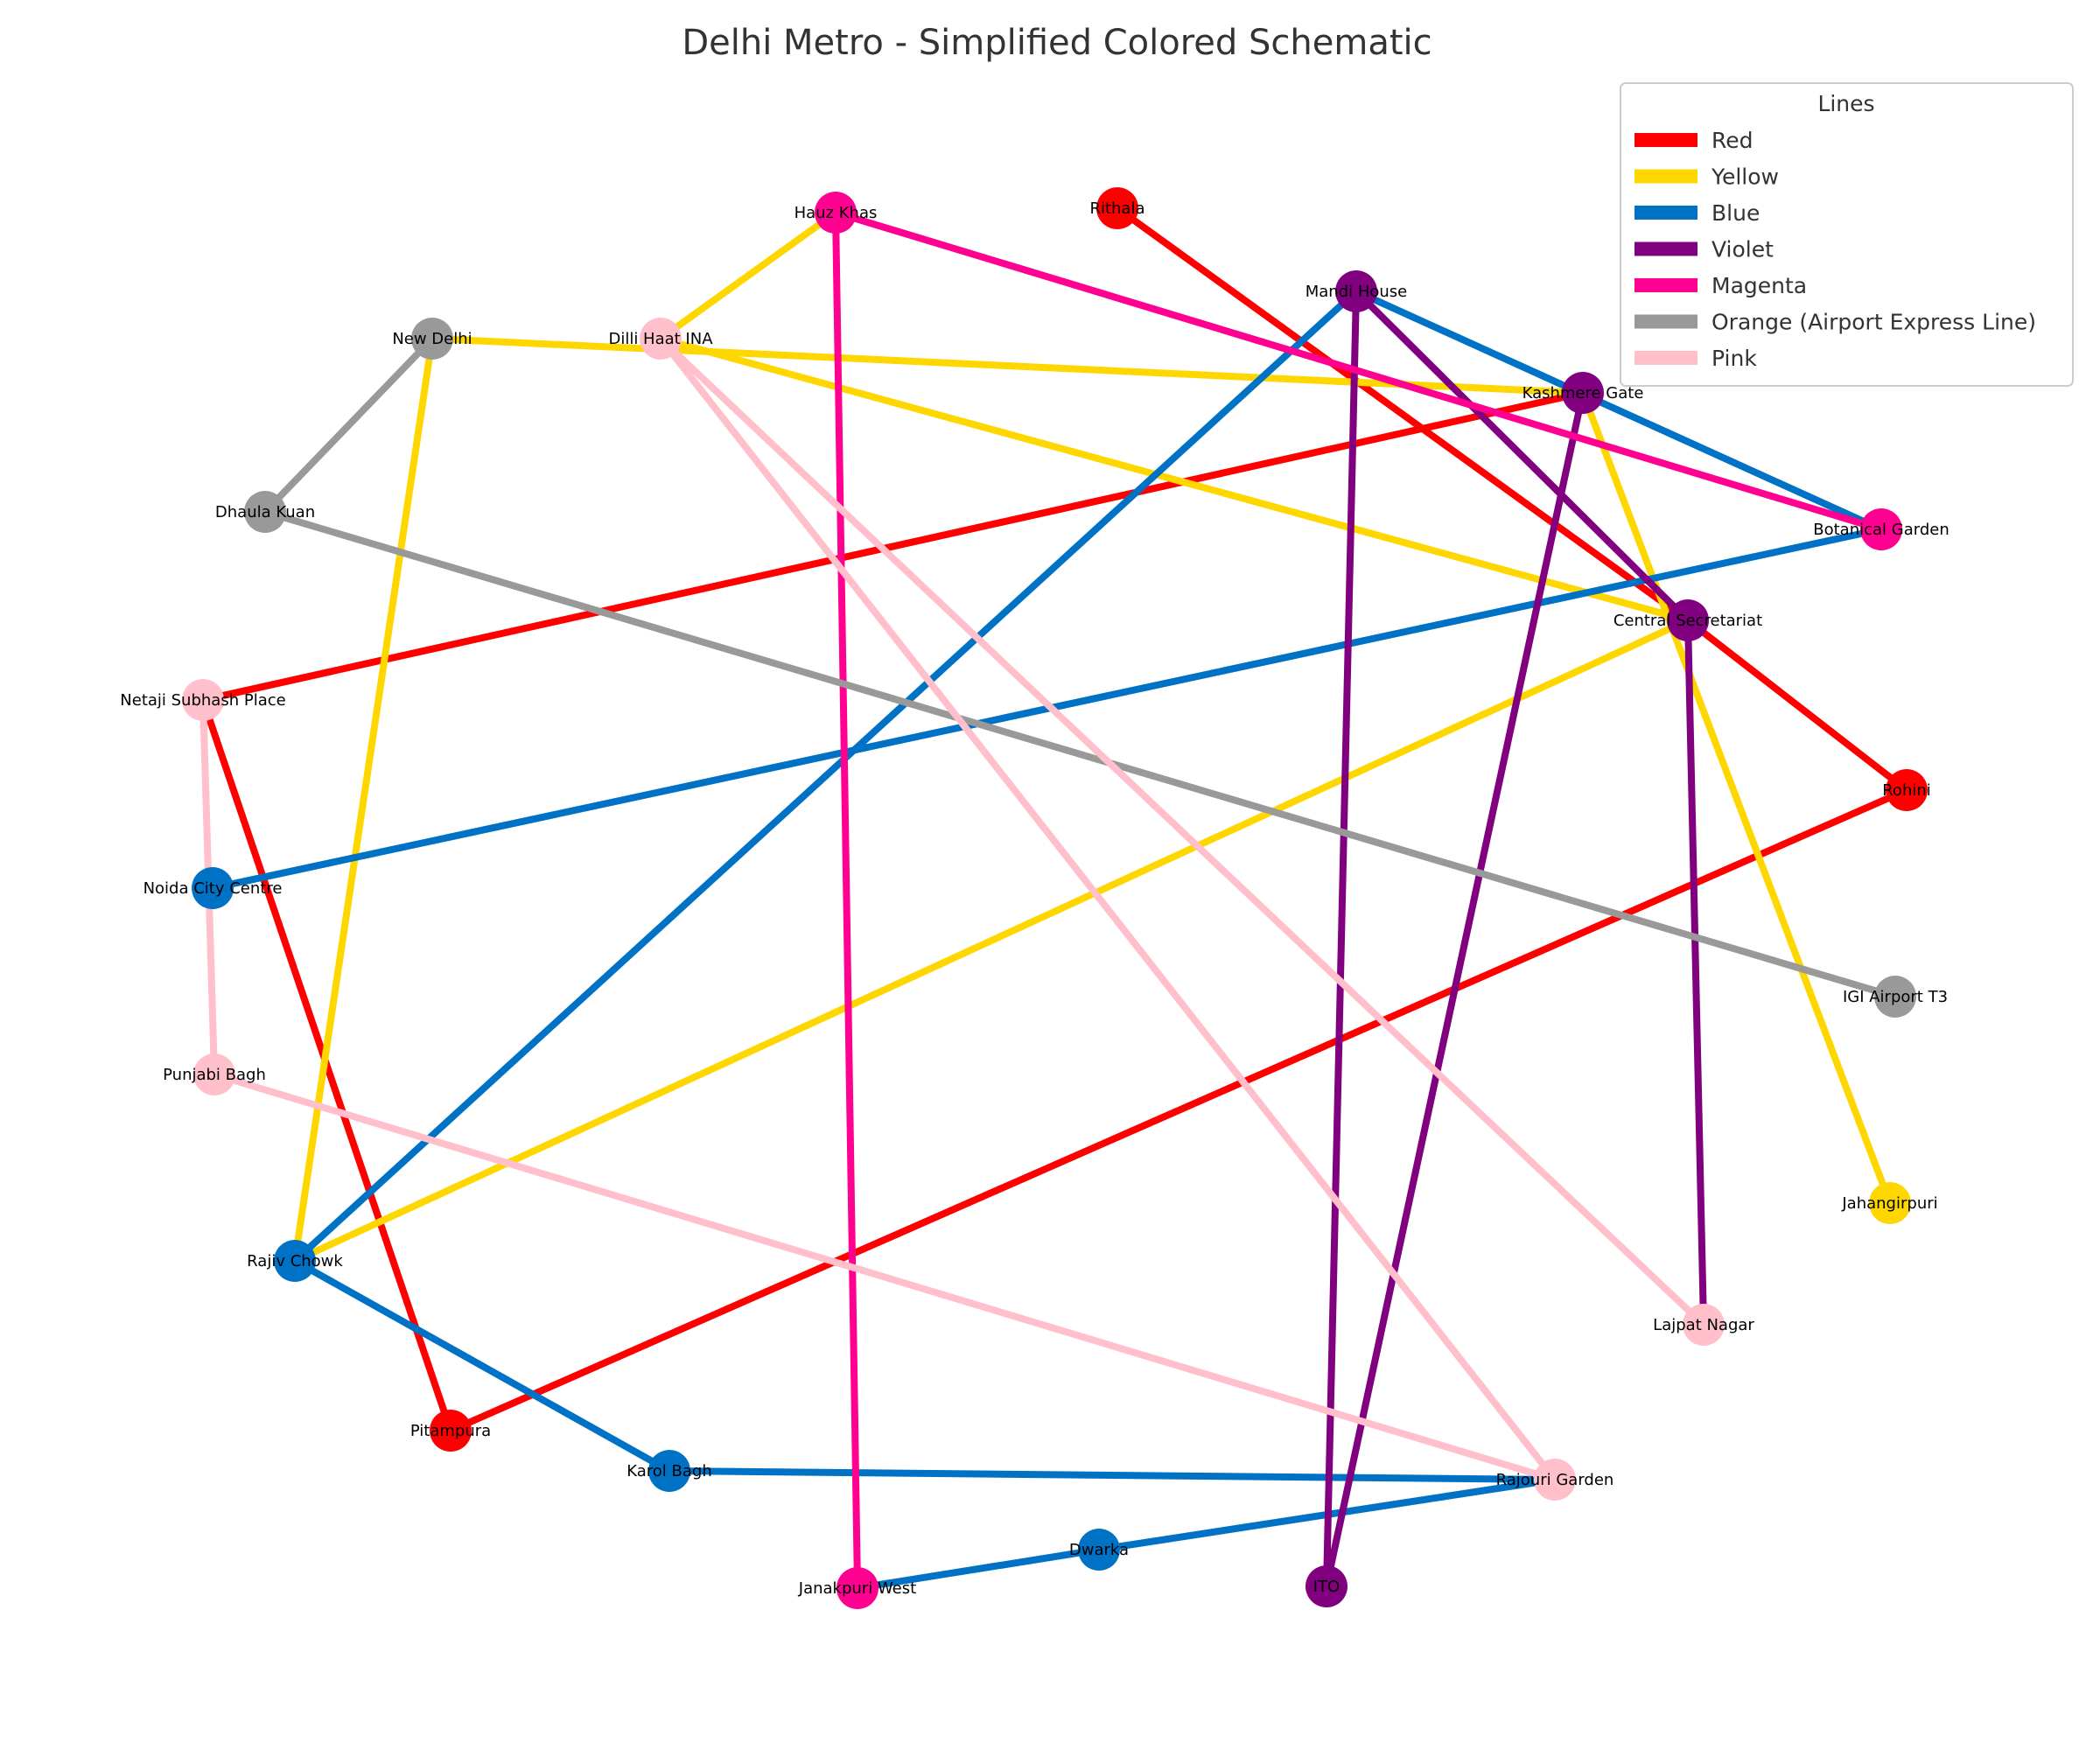 This screenshot has height=1750, width=2100. I want to click on segment-yellow-dilli_haat-central_secretariat, so click(1174, 479).